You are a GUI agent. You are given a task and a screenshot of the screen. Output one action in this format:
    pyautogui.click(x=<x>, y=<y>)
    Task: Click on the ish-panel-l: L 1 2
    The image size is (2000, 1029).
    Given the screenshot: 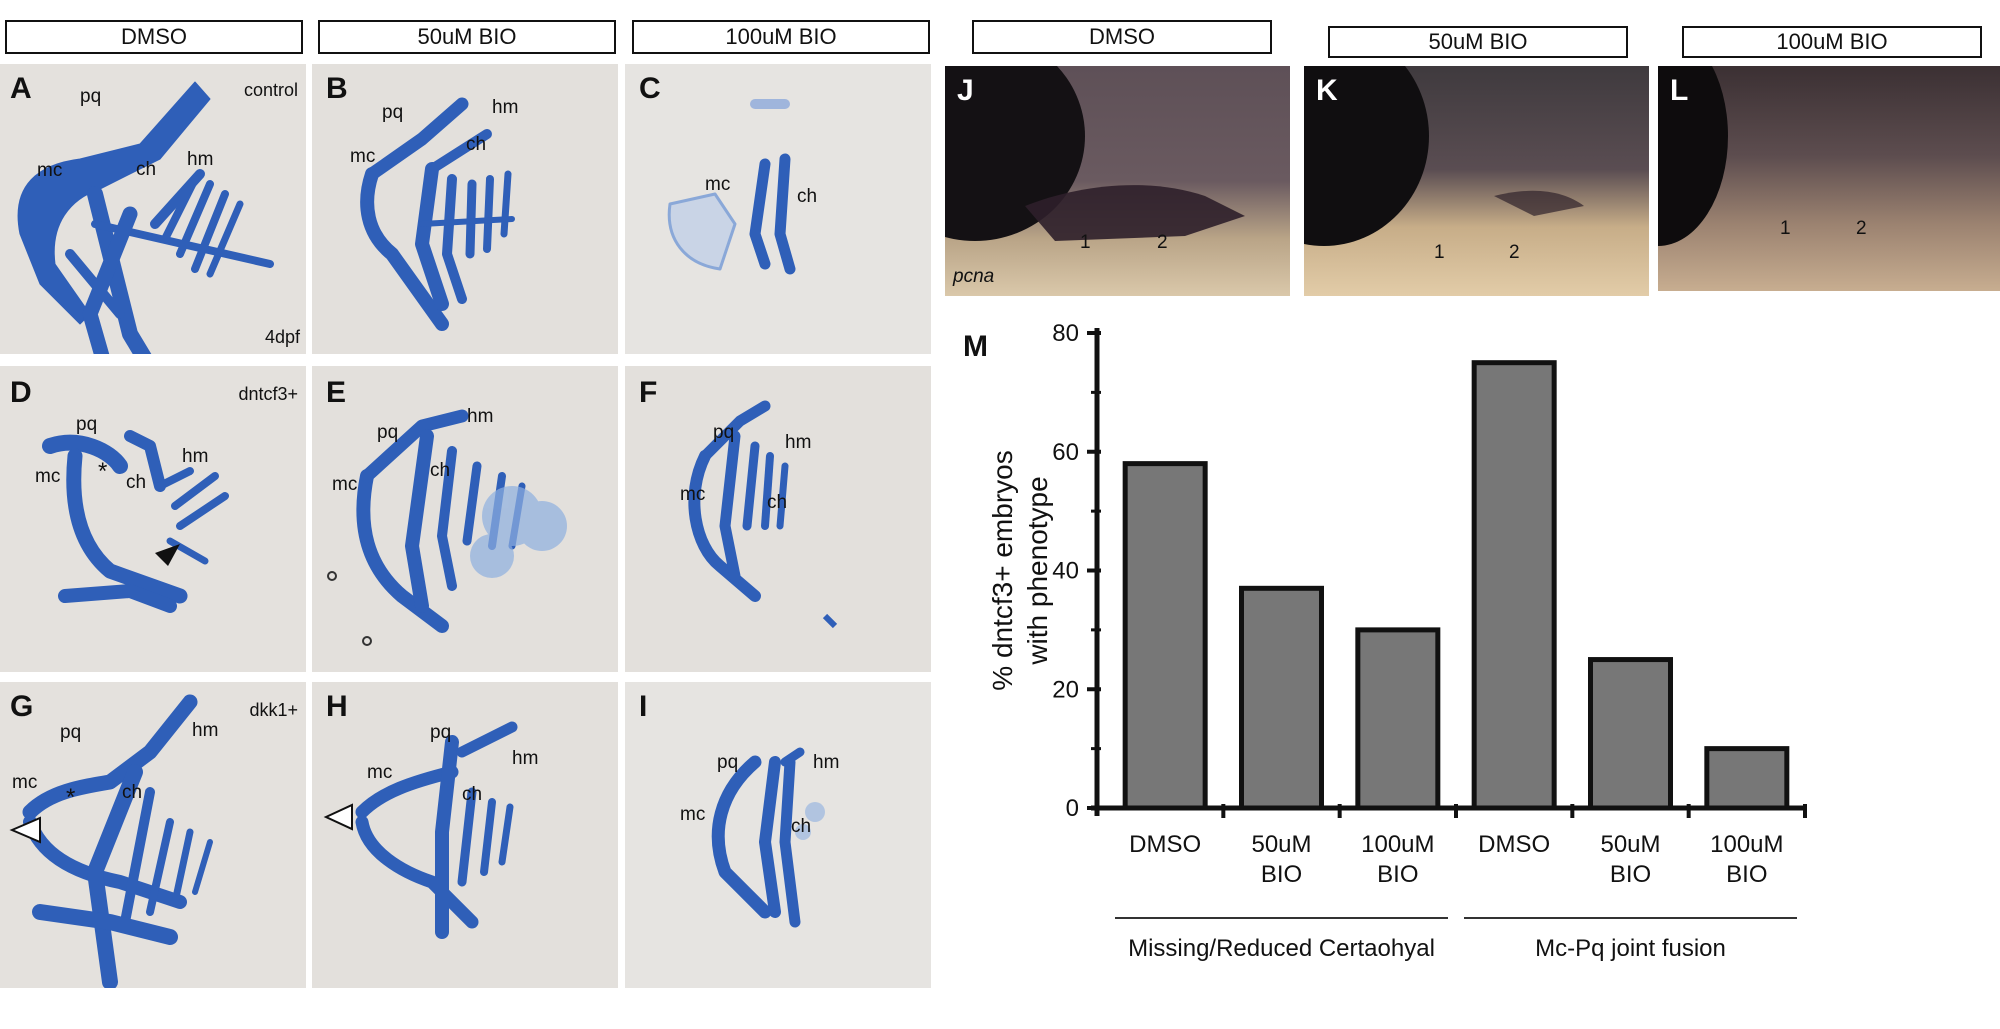 What is the action you would take?
    pyautogui.click(x=1829, y=178)
    